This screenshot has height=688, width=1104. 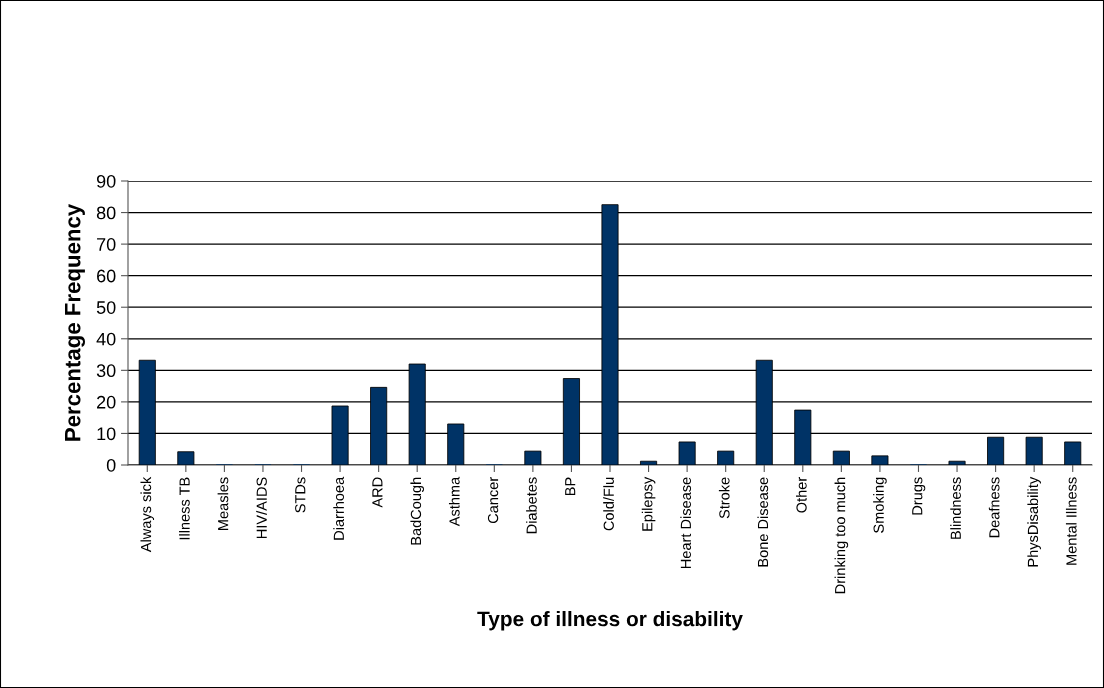 What do you see at coordinates (377, 492) in the screenshot?
I see `x-tick-label: ARD` at bounding box center [377, 492].